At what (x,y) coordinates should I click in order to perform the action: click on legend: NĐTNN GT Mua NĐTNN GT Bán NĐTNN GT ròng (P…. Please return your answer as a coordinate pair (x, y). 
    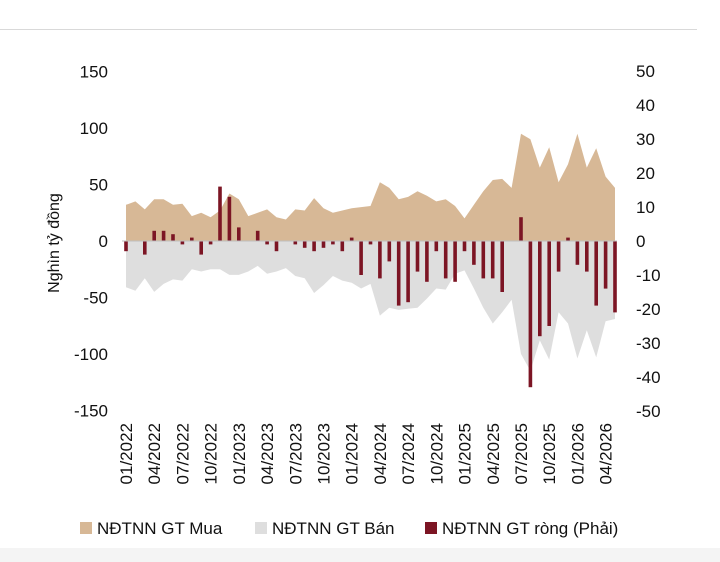
    Looking at the image, I should click on (349, 528).